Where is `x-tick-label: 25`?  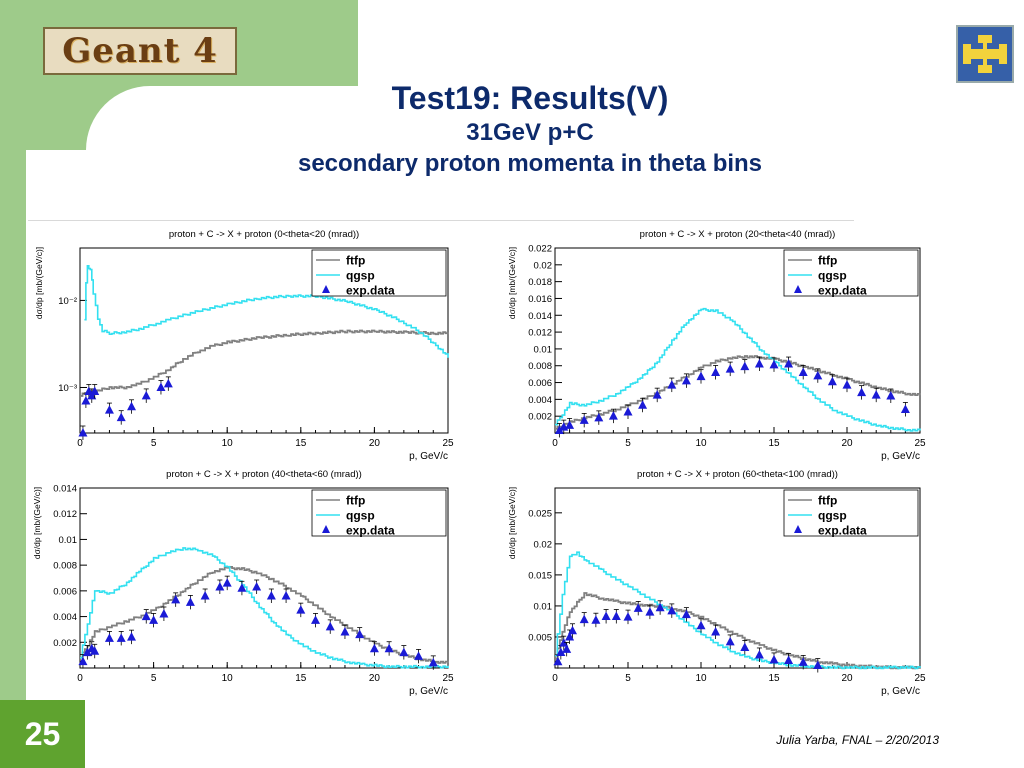 x-tick-label: 25 is located at coordinates (448, 678).